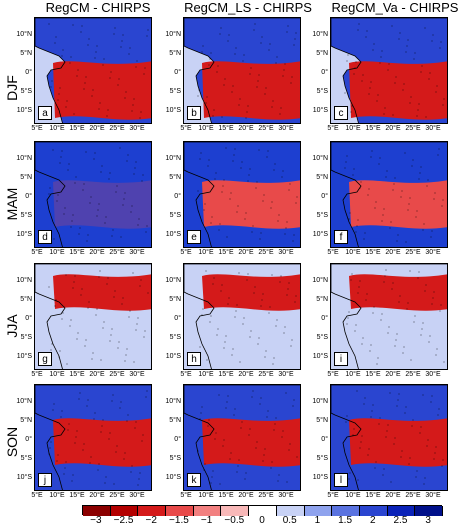 The width and height of the screenshot is (474, 526). What do you see at coordinates (341, 113) in the screenshot?
I see `panel-label: c` at bounding box center [341, 113].